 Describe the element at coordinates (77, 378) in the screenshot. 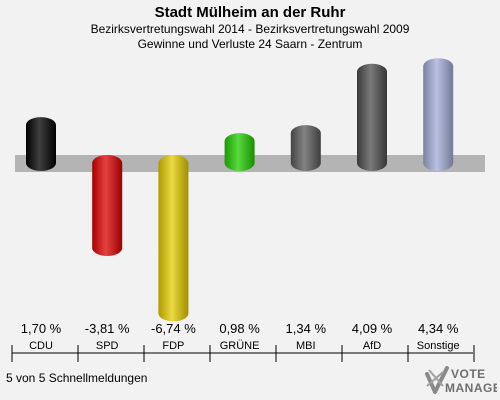

I see `reports-count-note: 5 von 5 Schnellmeldungen` at that location.